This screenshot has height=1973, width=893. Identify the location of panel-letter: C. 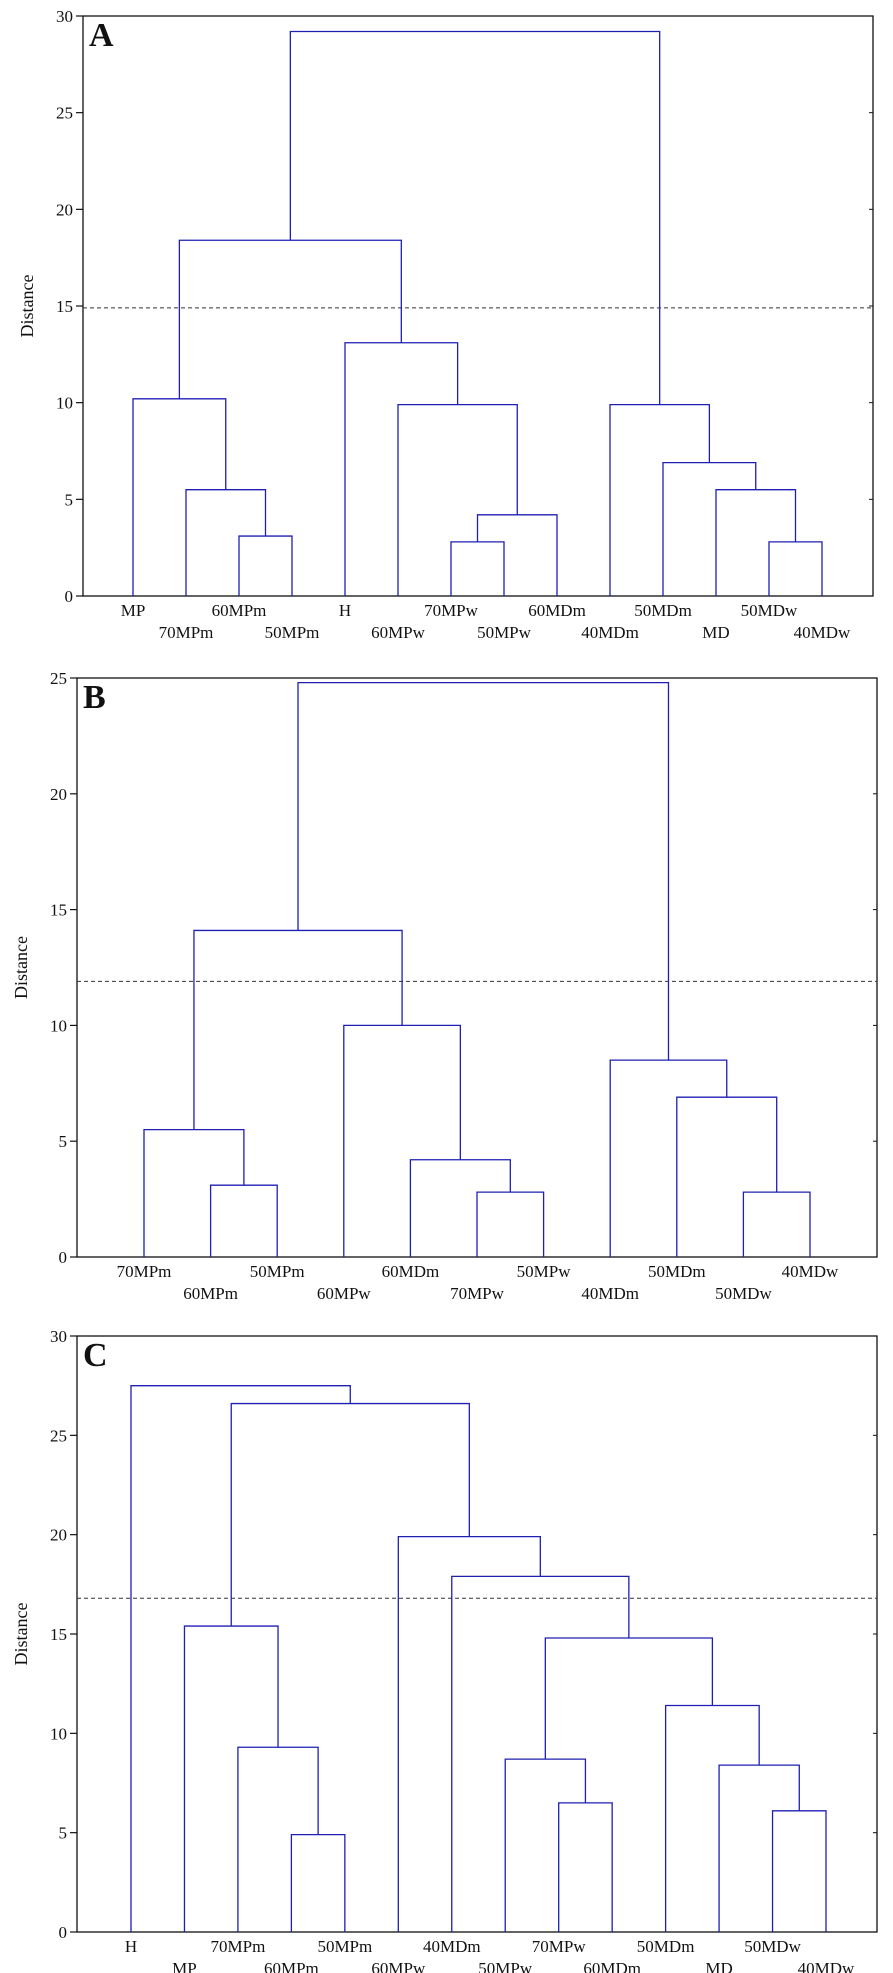
(95, 1355).